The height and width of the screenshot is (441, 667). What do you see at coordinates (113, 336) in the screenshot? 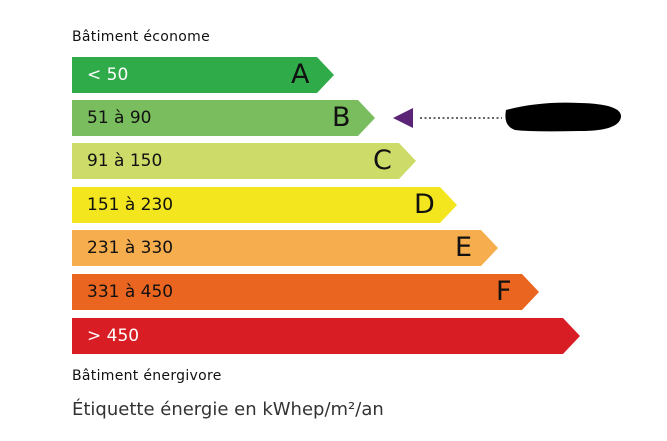
I see `class-range: > 450` at bounding box center [113, 336].